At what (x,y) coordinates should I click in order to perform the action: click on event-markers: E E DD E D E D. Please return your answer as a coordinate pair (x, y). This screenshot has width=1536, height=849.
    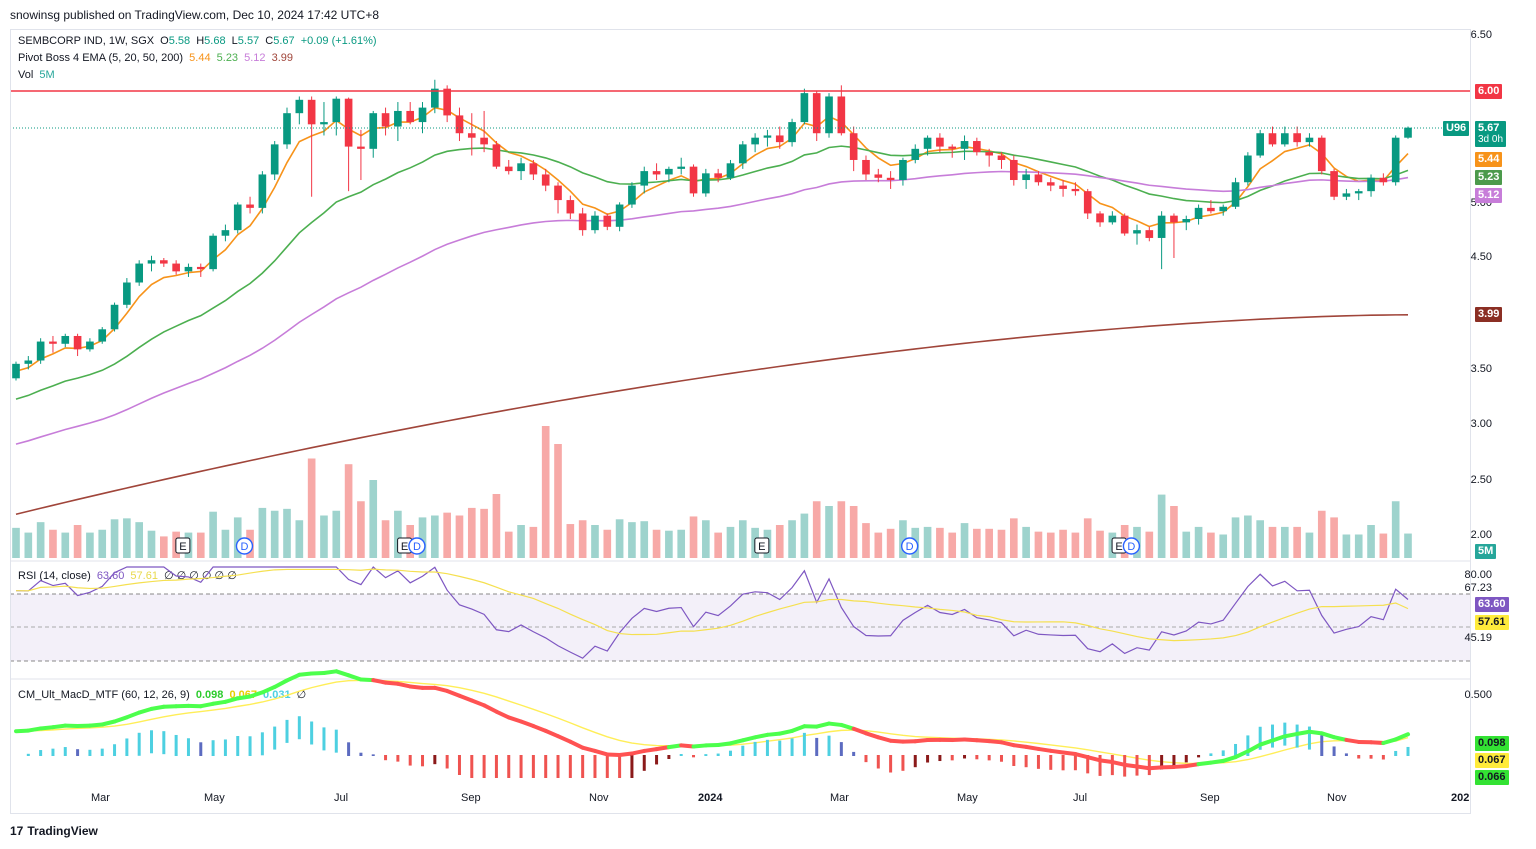
    Looking at the image, I should click on (658, 546).